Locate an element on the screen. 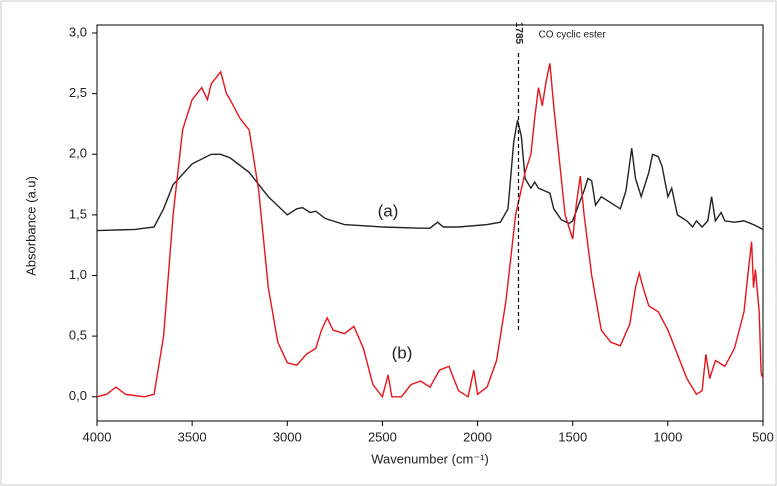 This screenshot has width=777, height=486. x-tick-label: 2500 is located at coordinates (382, 436).